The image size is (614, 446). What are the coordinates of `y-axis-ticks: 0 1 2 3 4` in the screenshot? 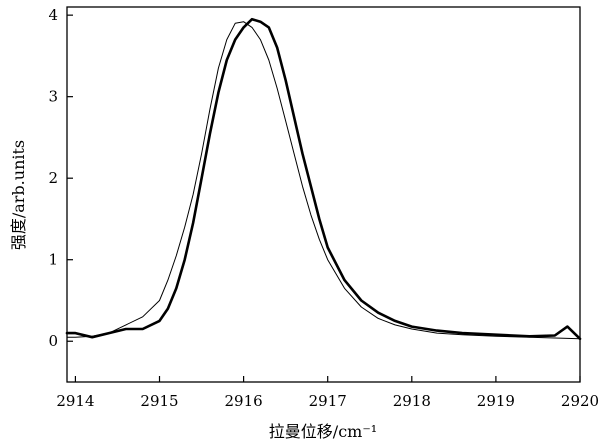 It's located at (60, 178).